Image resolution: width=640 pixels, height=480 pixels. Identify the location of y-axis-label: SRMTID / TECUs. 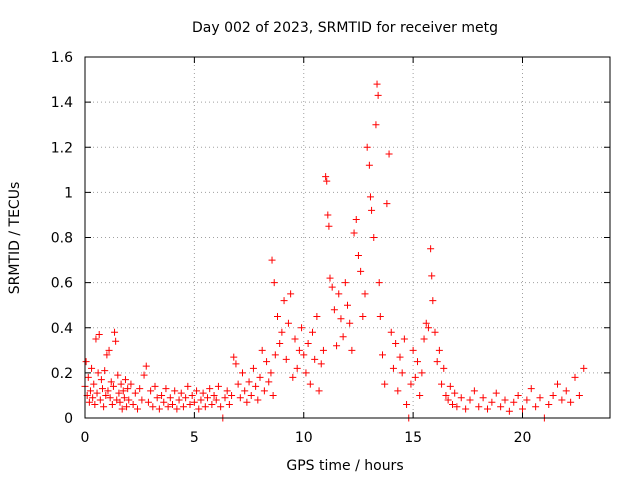
(15, 238).